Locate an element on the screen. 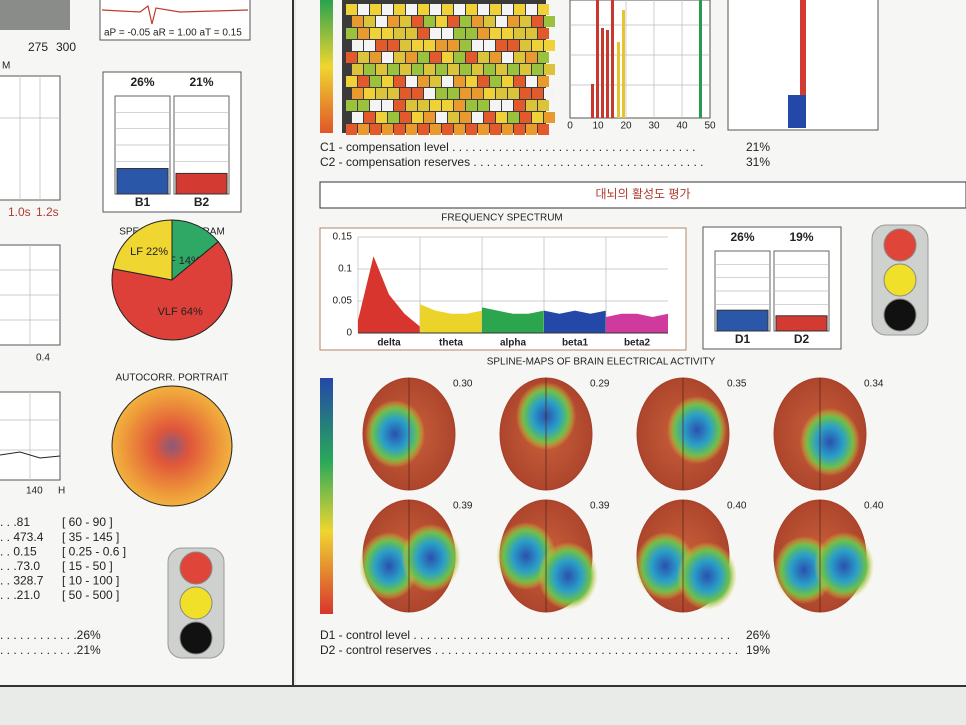 Image resolution: width=966 pixels, height=725 pixels. y-tick-label: 0.05 is located at coordinates (343, 301).